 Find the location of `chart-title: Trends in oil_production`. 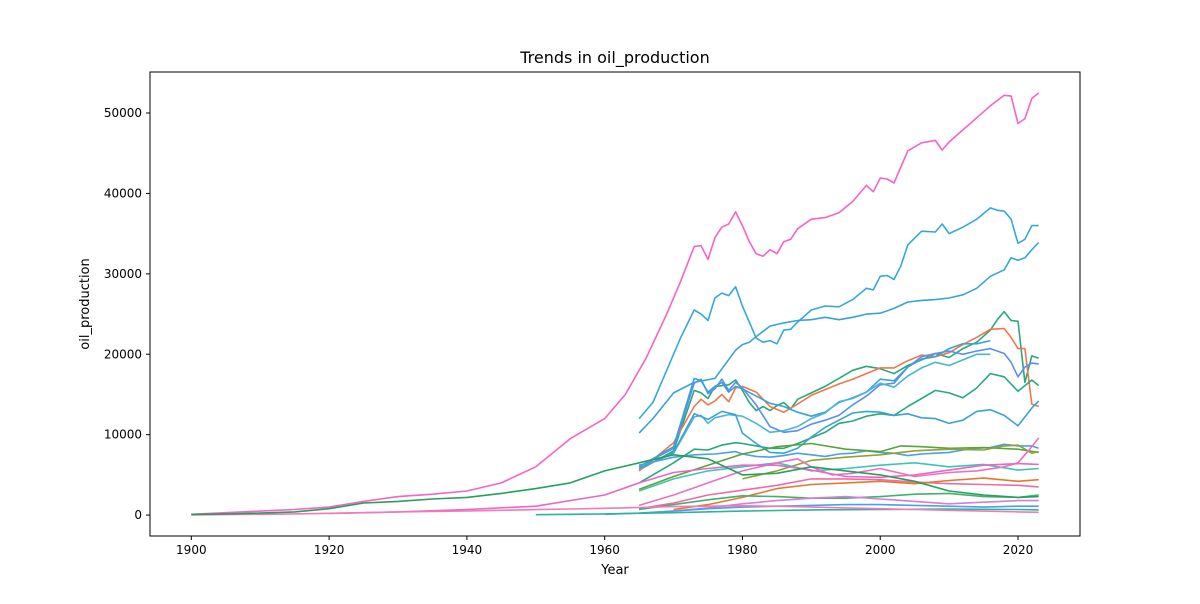

chart-title: Trends in oil_production is located at coordinates (614, 58).